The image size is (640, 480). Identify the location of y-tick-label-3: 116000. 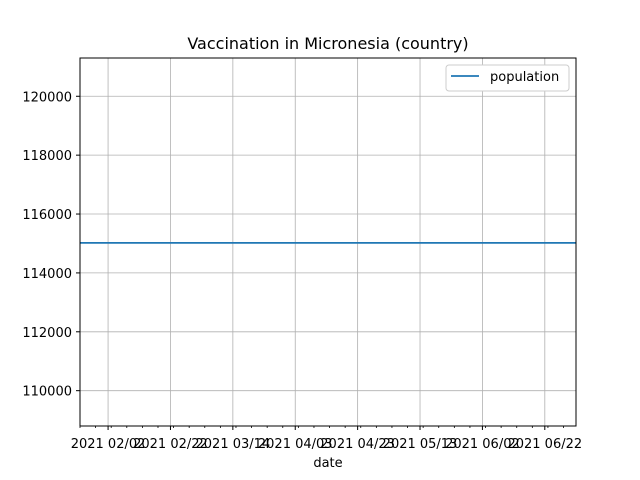
(47, 215).